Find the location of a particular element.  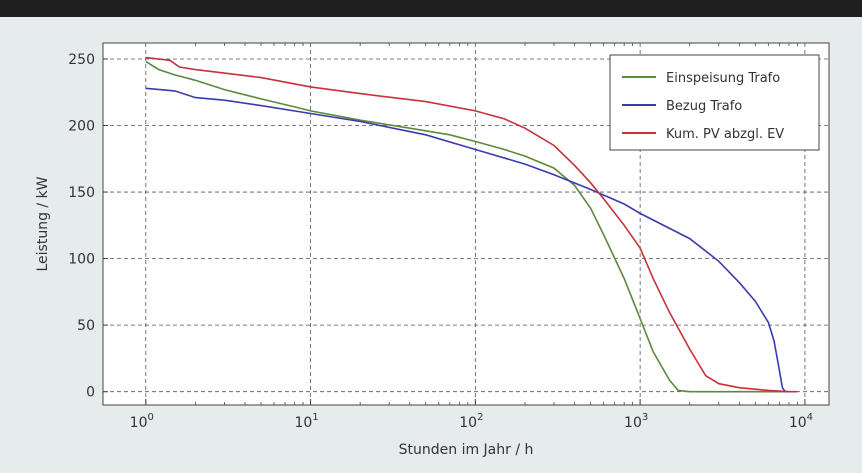

x-tick-label: 10² is located at coordinates (471, 421).